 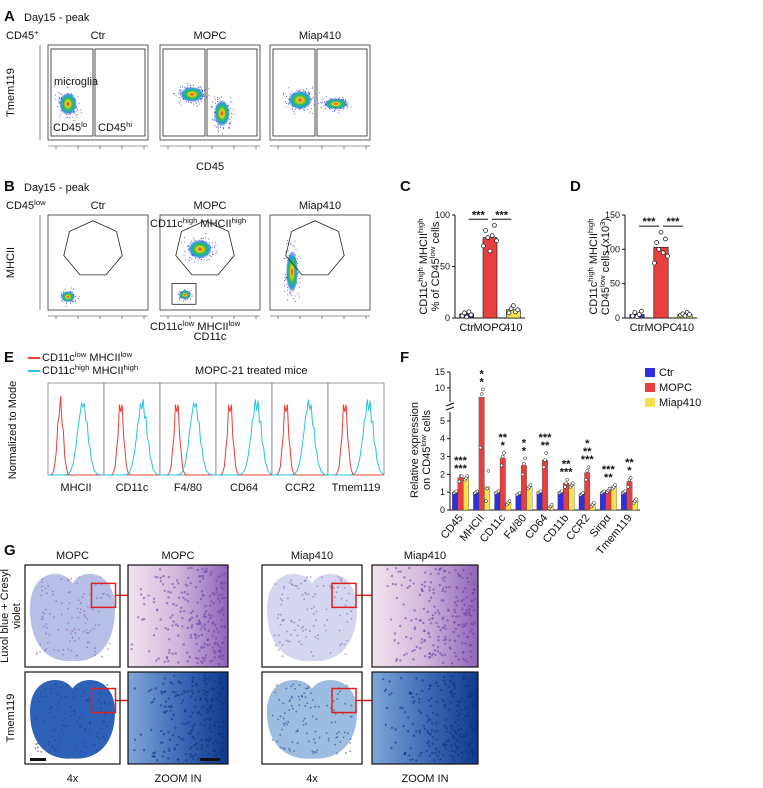 I want to click on histogram-curve, so click(x=356, y=440).